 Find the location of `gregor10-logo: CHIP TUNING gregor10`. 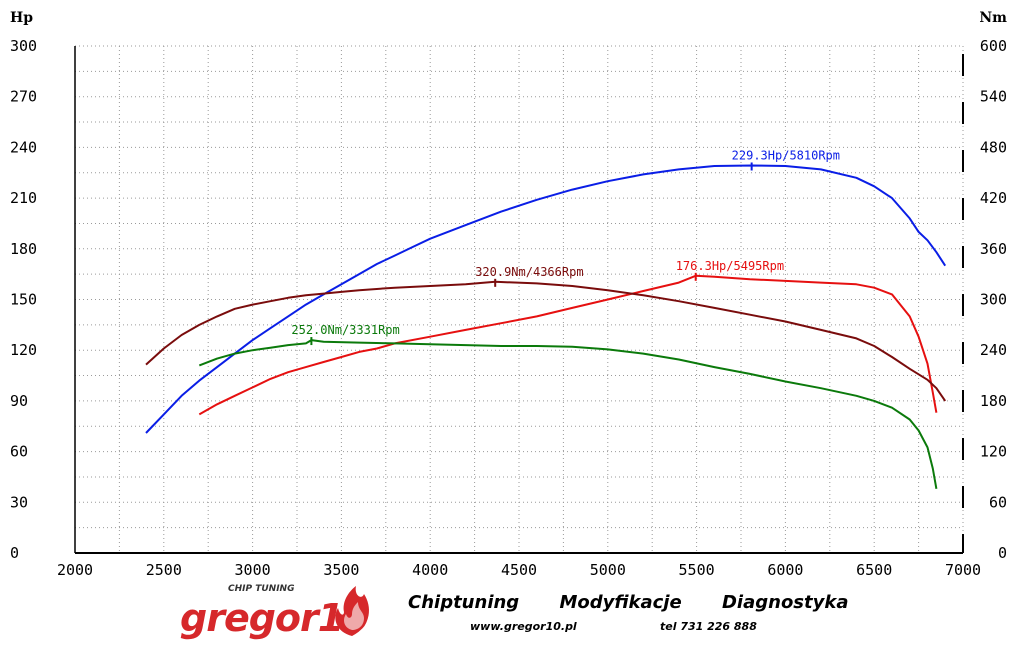

gregor10-logo: CHIP TUNING gregor10 is located at coordinates (280, 613).